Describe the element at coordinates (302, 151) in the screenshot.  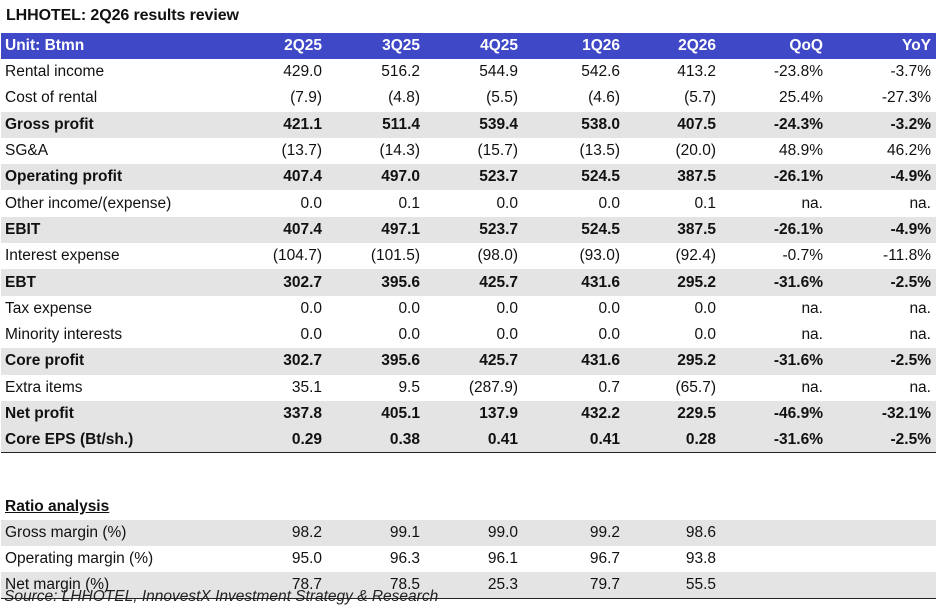
I see `row-value-cell: (13.7)` at that location.